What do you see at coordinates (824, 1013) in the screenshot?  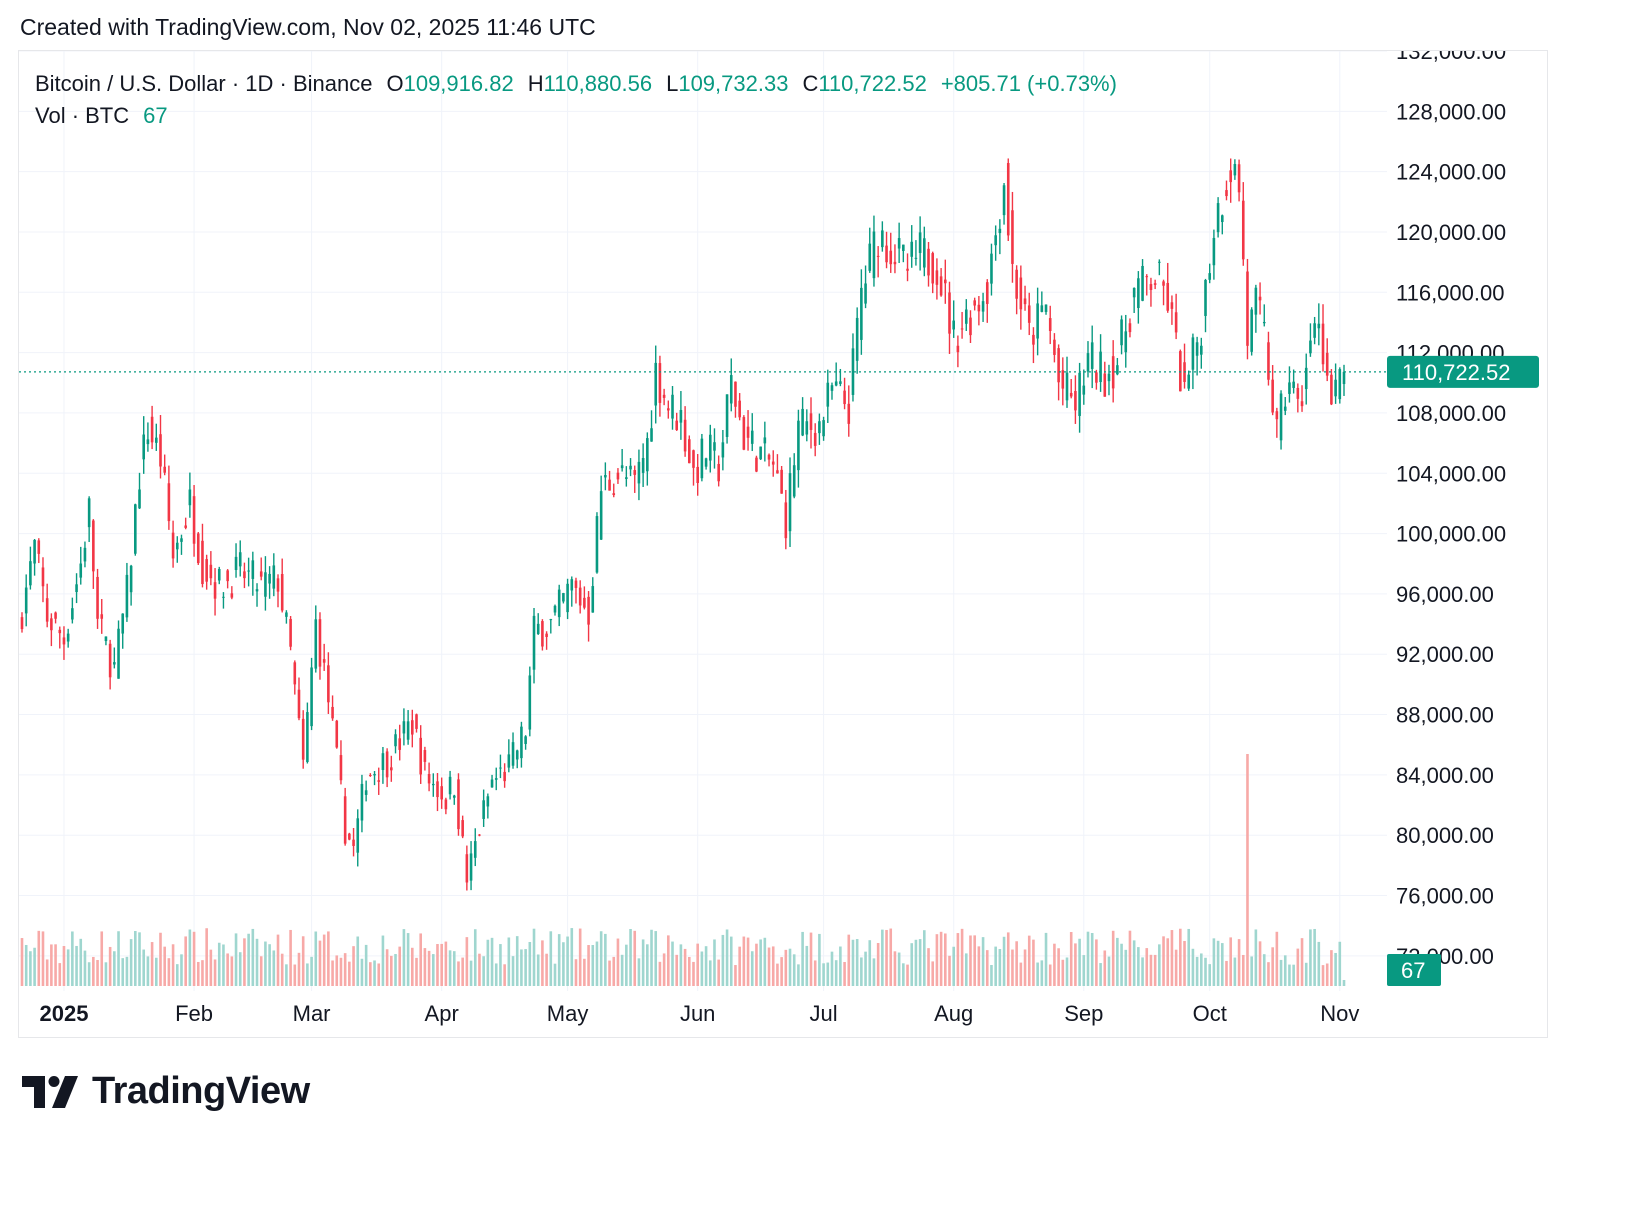 I see `x-tick-label: Jul` at bounding box center [824, 1013].